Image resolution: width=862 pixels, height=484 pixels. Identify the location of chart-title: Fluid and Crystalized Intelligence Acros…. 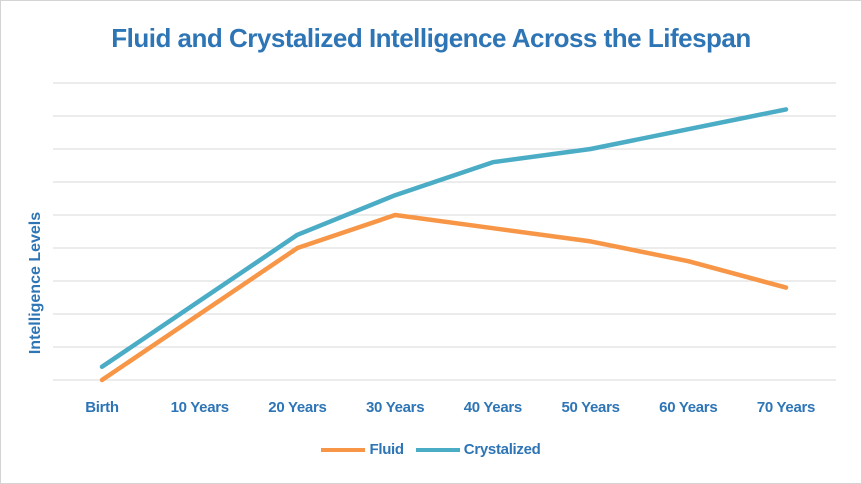
(431, 38).